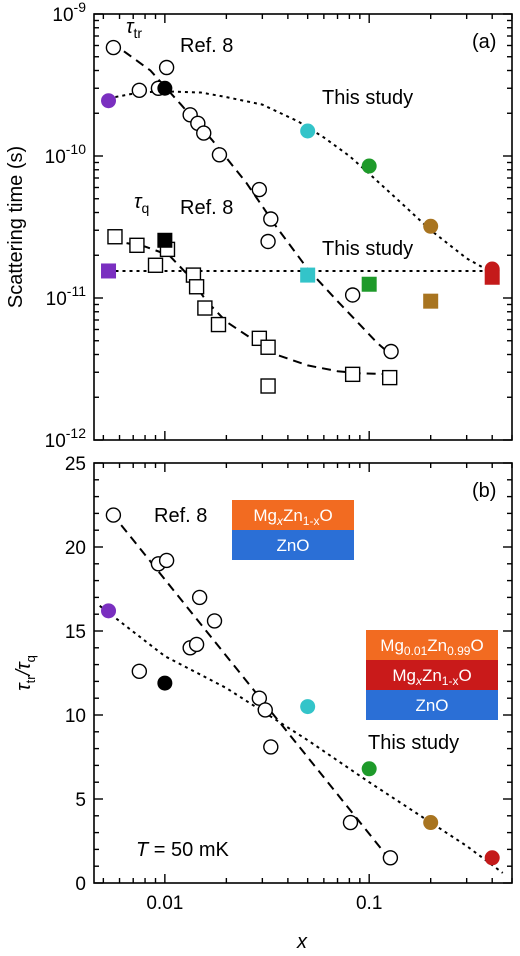  I want to click on x-axis-label: x, so click(302, 942).